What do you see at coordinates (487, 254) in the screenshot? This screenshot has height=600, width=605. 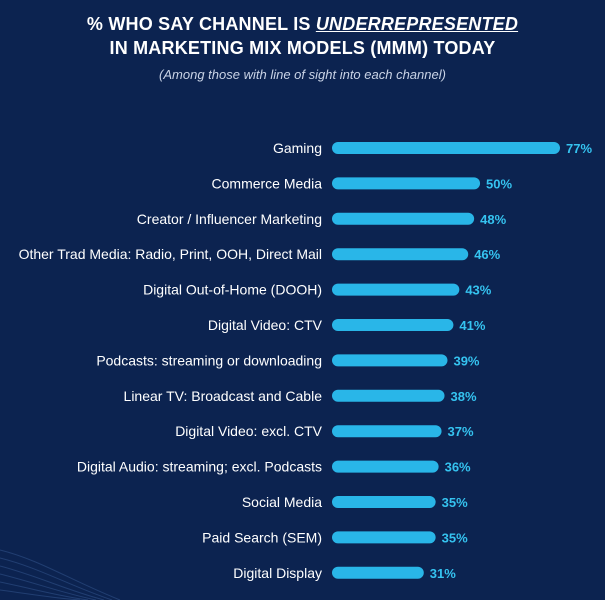 I see `value-label: 46%` at bounding box center [487, 254].